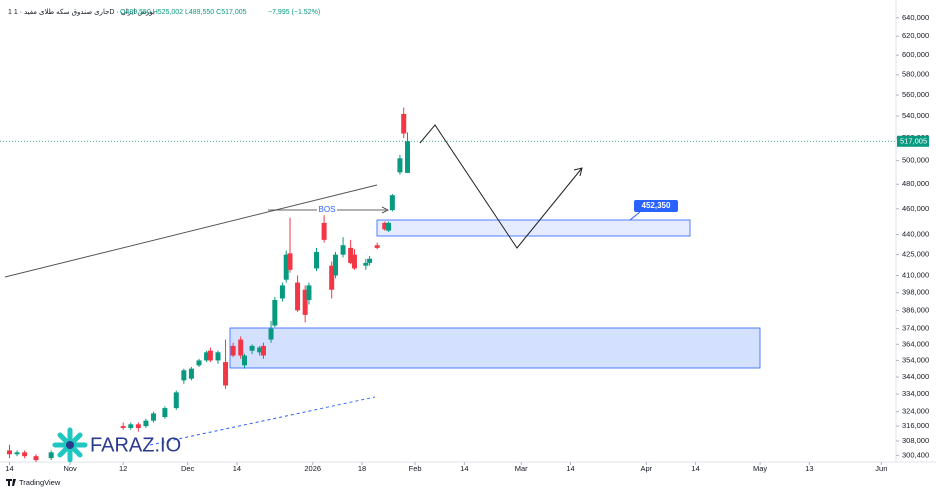 This screenshot has width=936, height=492. I want to click on y-tick-label: 354,000, so click(915, 359).